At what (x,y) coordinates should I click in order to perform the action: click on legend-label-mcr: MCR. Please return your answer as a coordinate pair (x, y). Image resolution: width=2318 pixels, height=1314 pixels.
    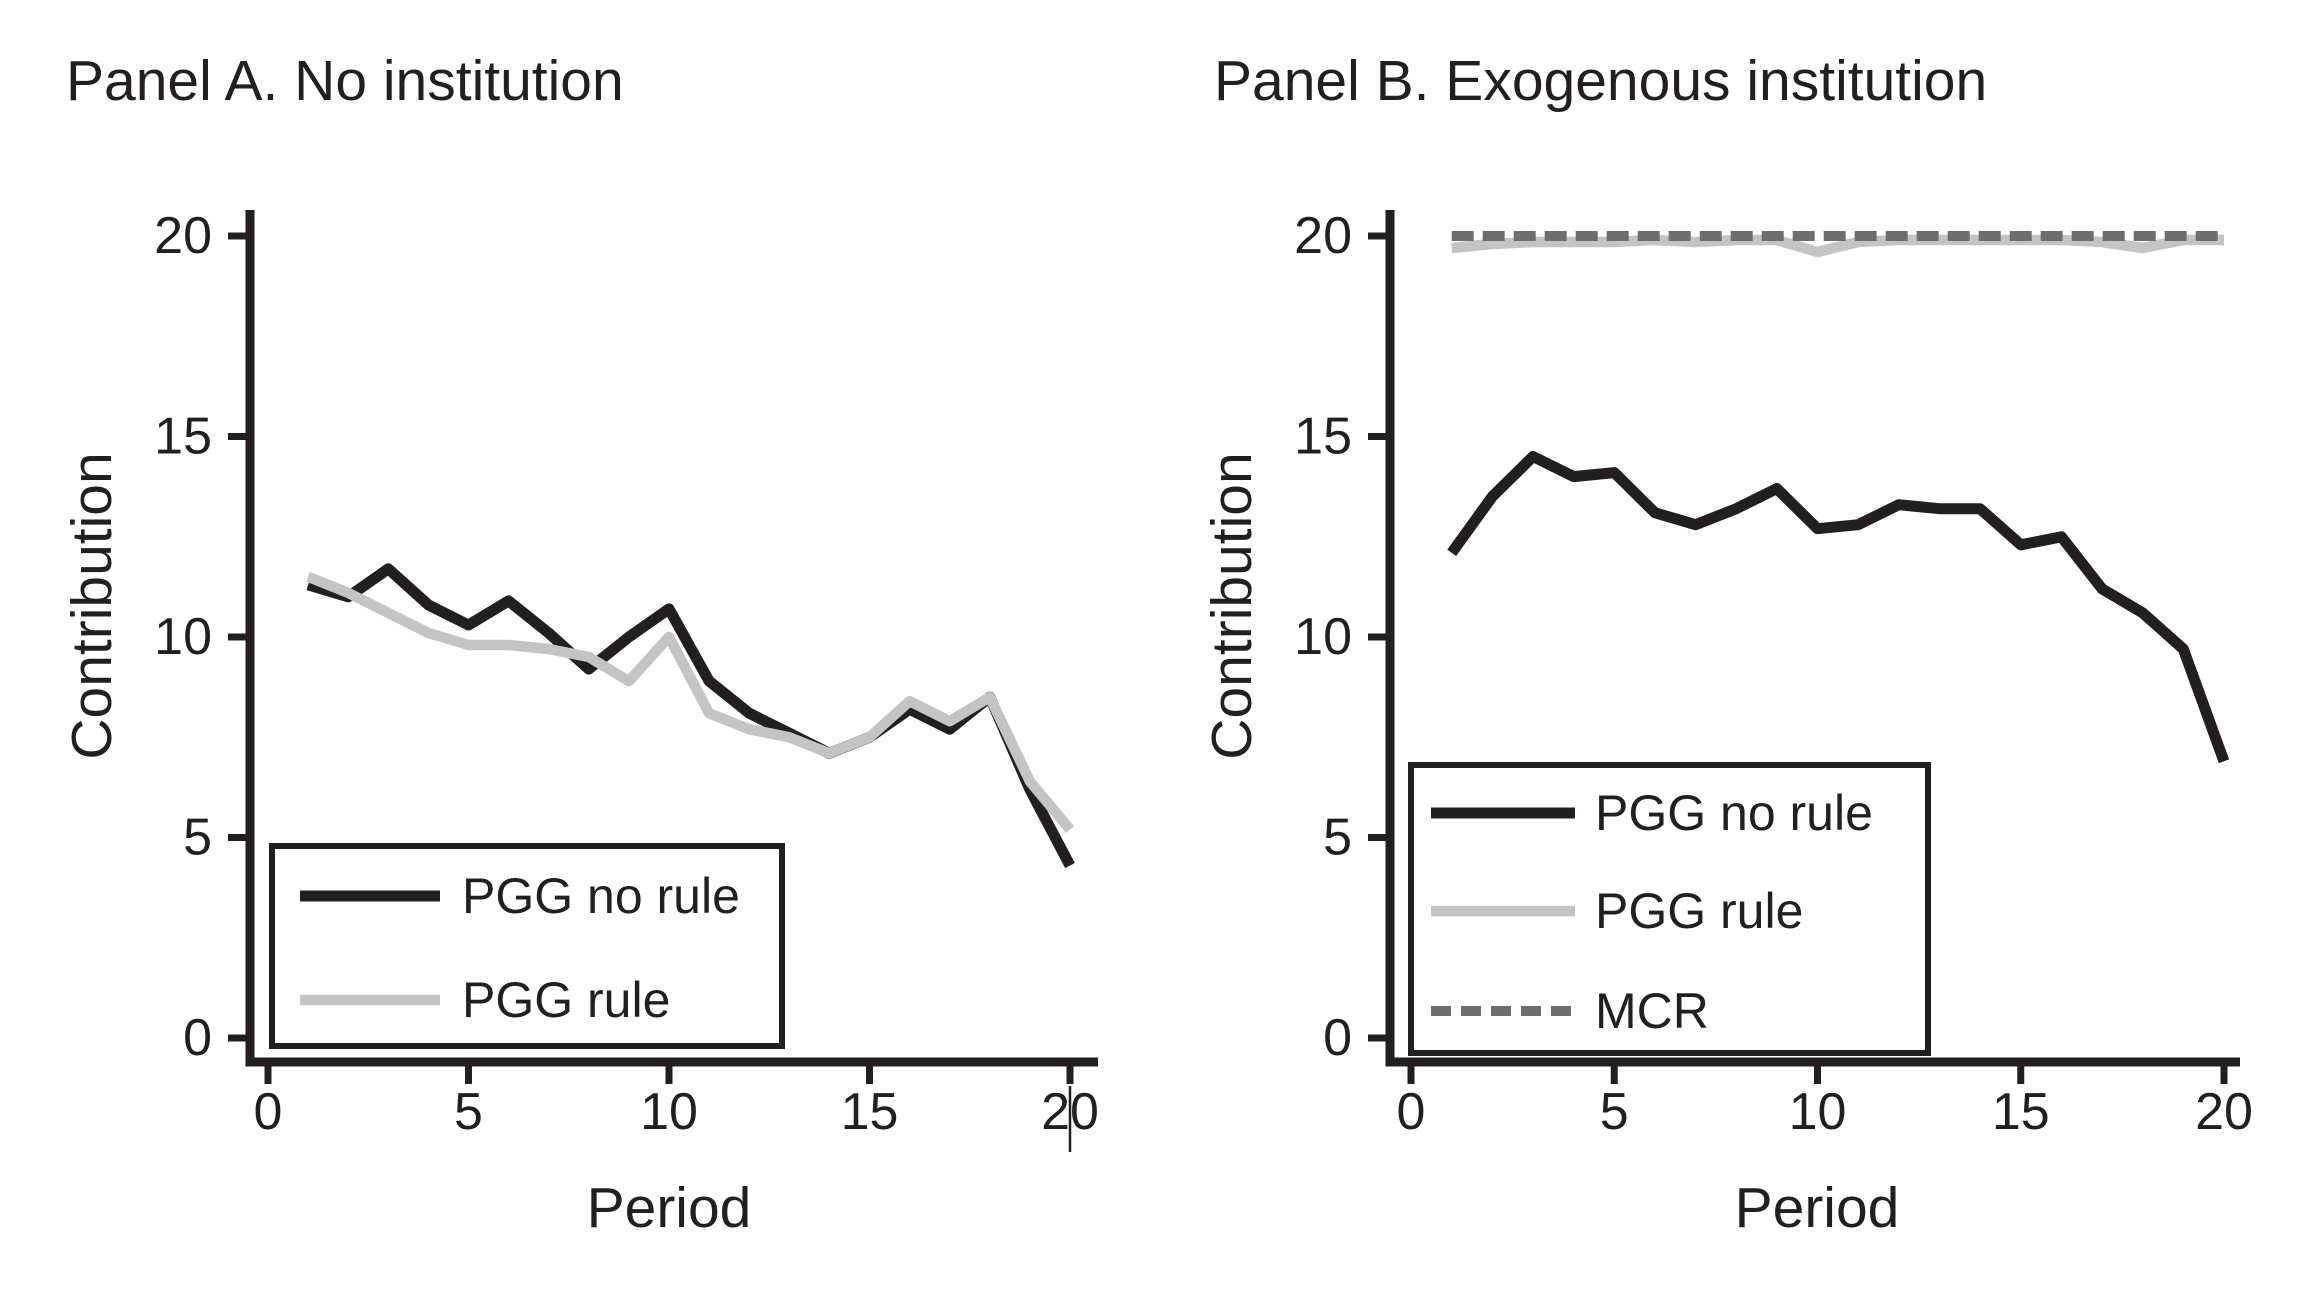
    Looking at the image, I should click on (1652, 1011).